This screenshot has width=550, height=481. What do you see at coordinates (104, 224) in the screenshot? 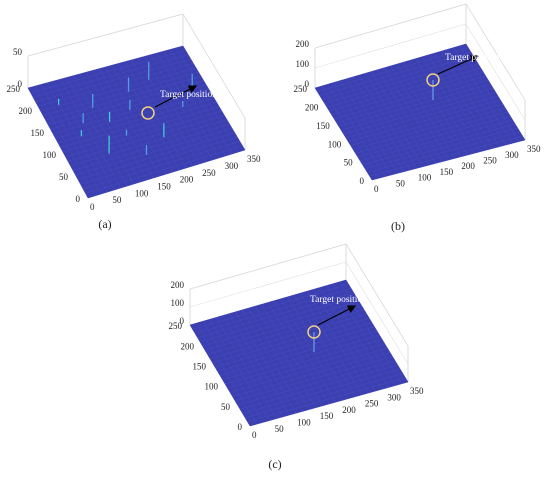
I see `caption: (a)` at bounding box center [104, 224].